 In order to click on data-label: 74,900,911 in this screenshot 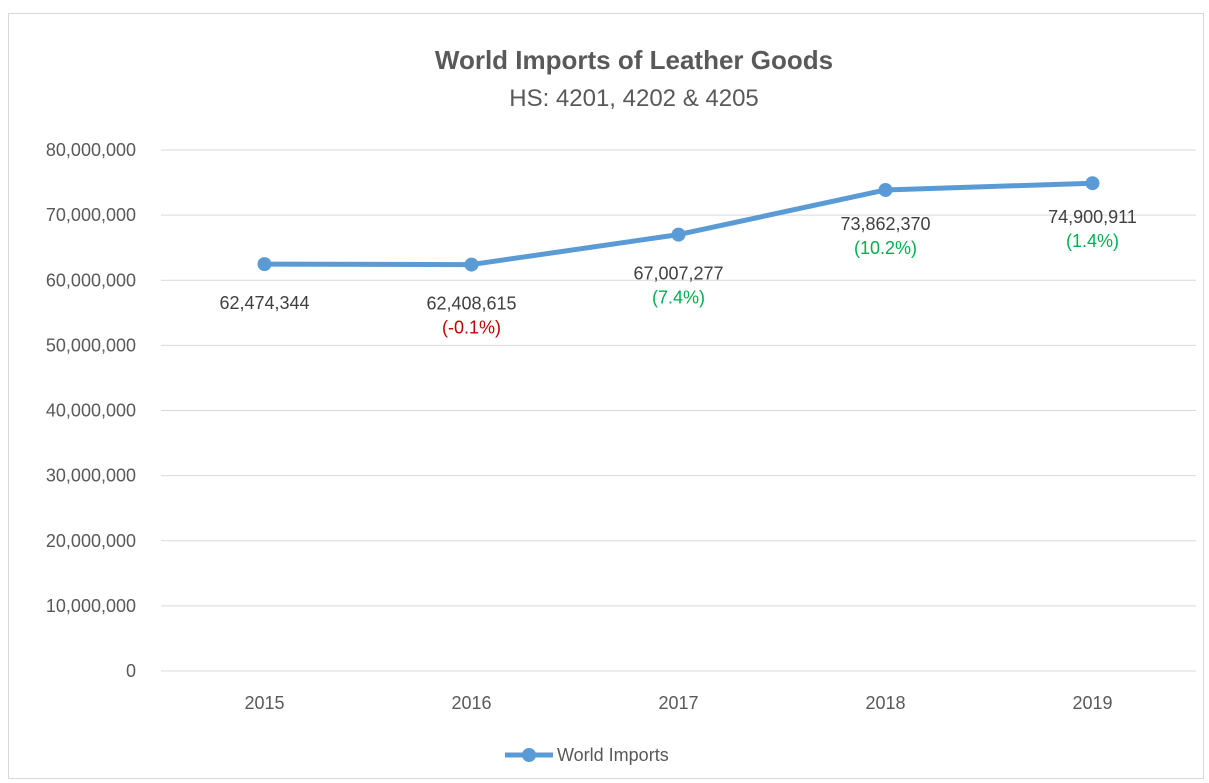, I will do `click(1092, 217)`.